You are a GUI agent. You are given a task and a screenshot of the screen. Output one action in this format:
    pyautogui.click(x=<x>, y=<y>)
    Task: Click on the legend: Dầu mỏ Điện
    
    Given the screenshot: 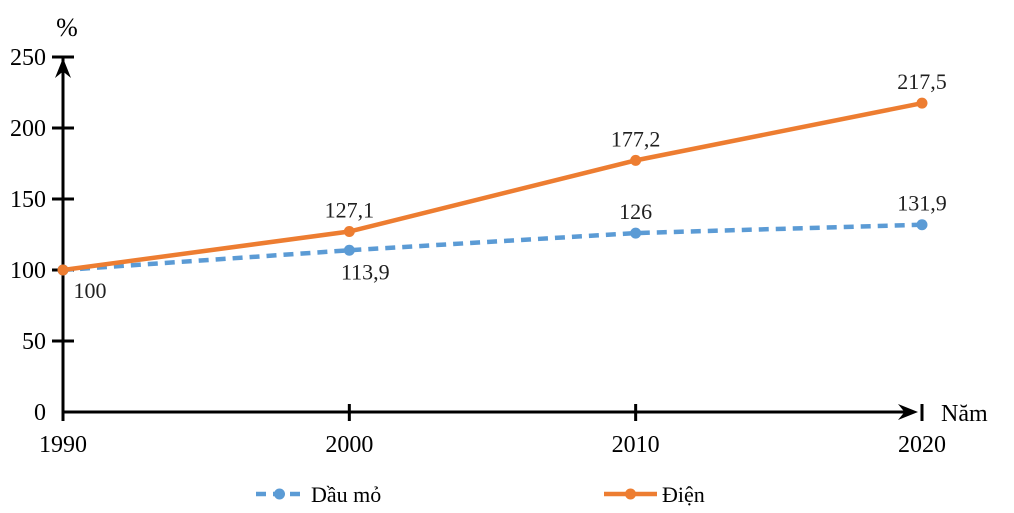 What is the action you would take?
    pyautogui.click(x=480, y=494)
    